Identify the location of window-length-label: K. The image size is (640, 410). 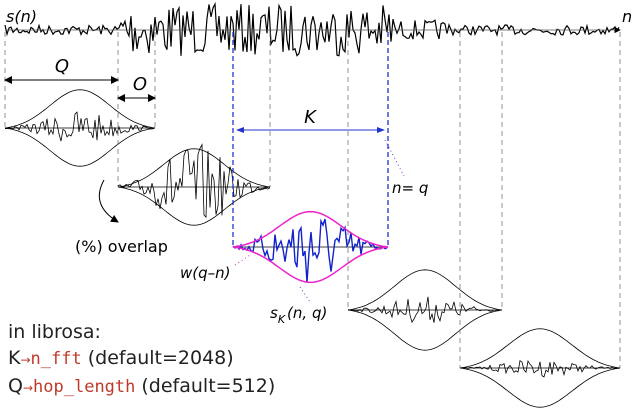
(310, 117).